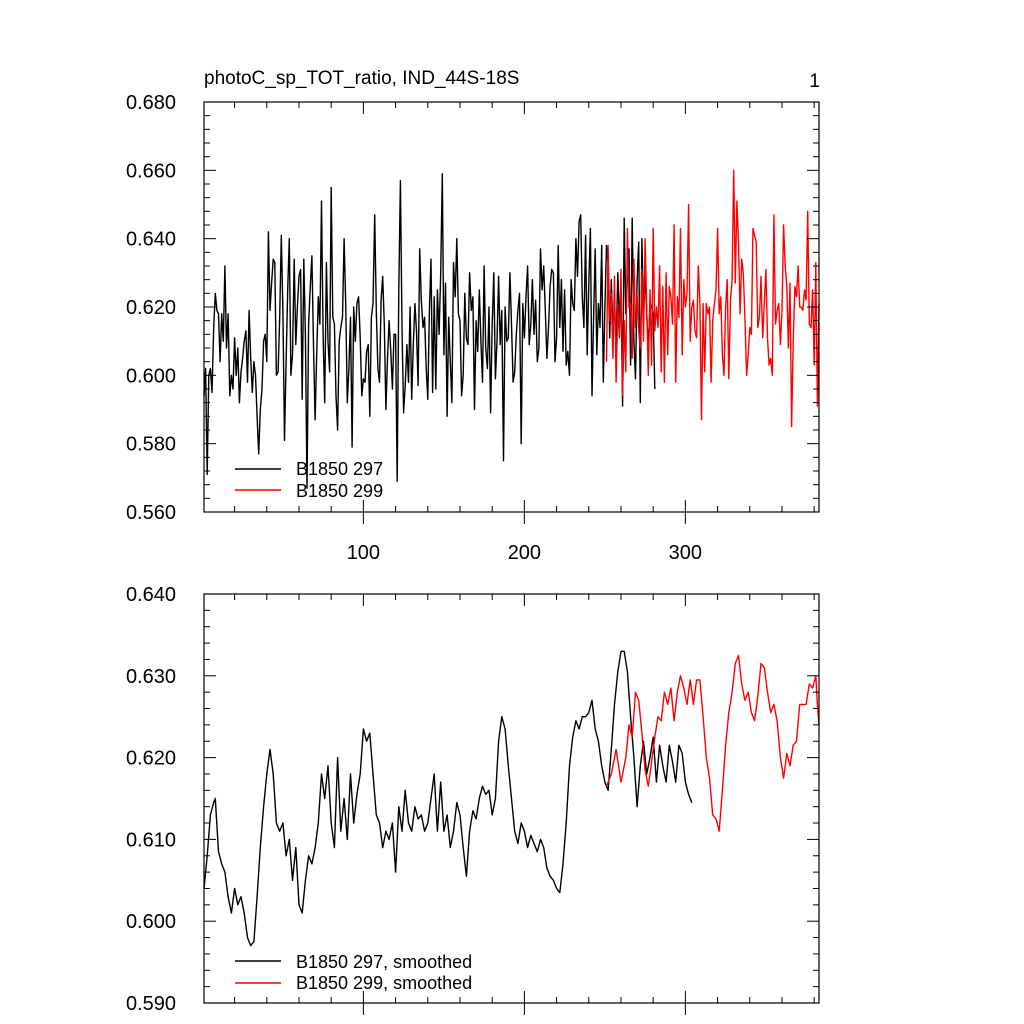 The height and width of the screenshot is (1024, 1024). I want to click on bottom-panel-tick-labels: 0.590 0.600 0.610 0.620 0.630 0.640, so click(151, 799).